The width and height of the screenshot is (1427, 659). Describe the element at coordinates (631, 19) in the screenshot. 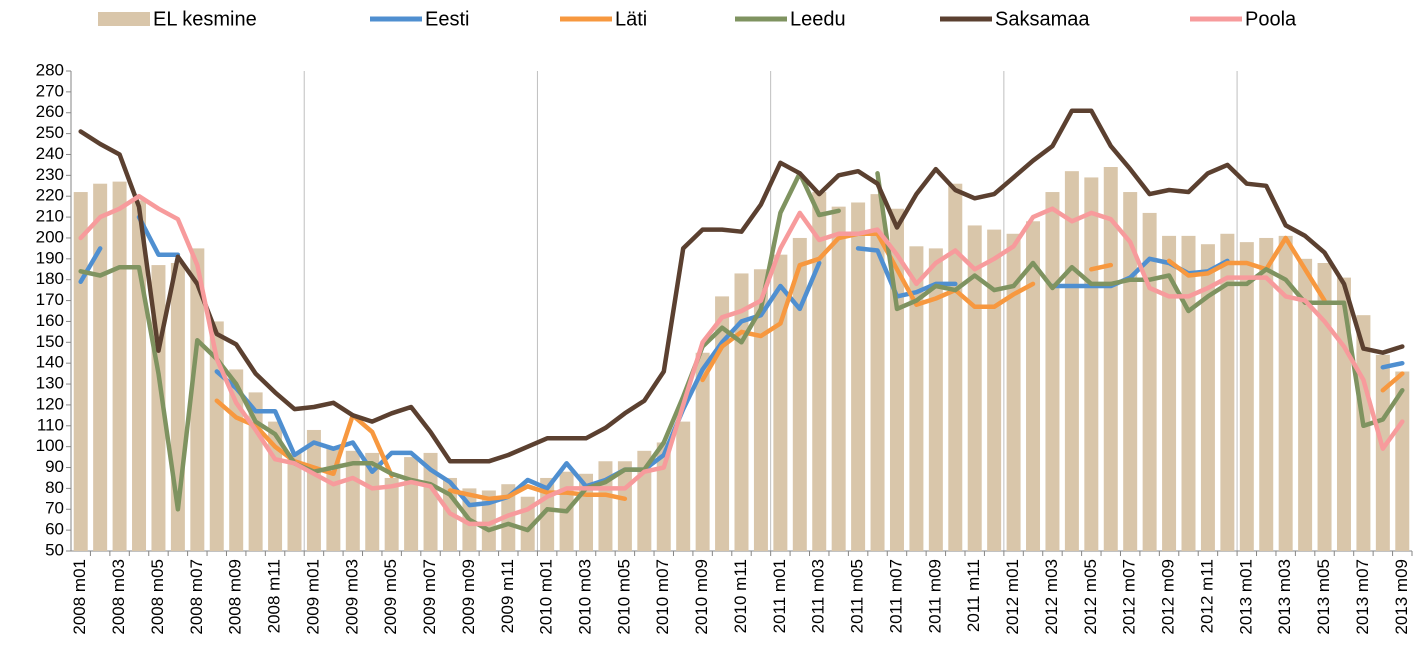

I see `legend-label: Läti` at that location.